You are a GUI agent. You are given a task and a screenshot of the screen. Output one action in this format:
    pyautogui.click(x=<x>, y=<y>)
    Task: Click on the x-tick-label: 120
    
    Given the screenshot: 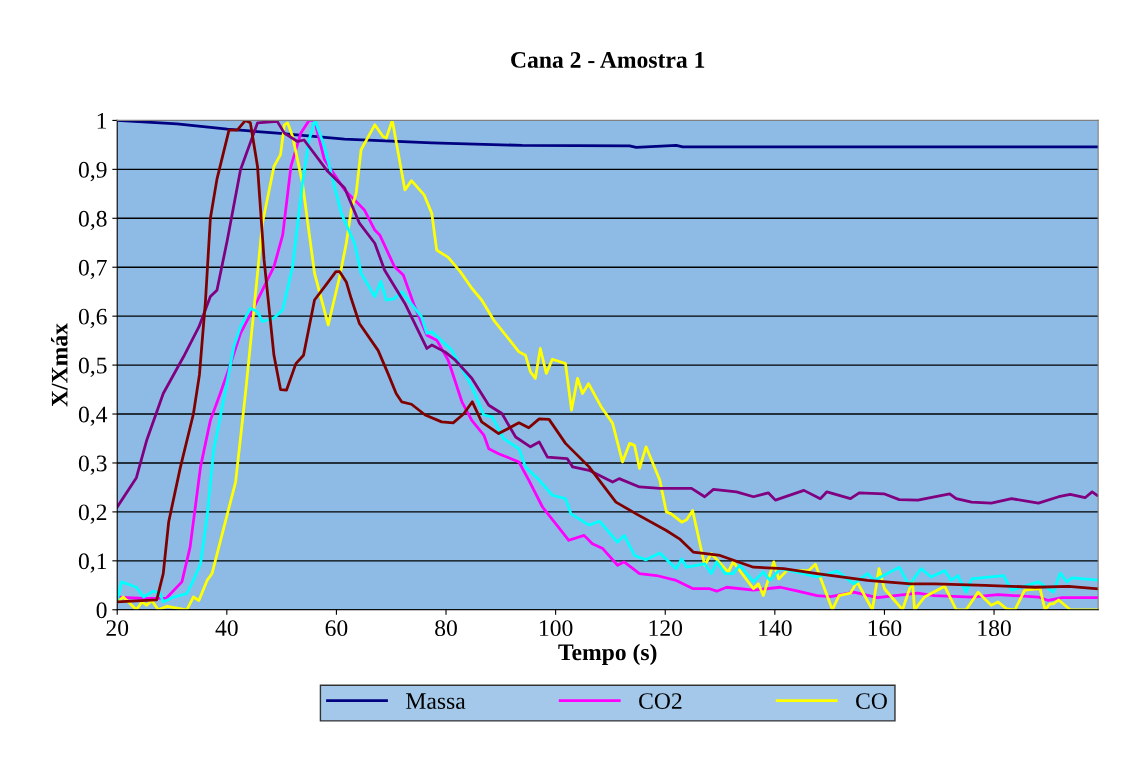 What is the action you would take?
    pyautogui.click(x=666, y=628)
    